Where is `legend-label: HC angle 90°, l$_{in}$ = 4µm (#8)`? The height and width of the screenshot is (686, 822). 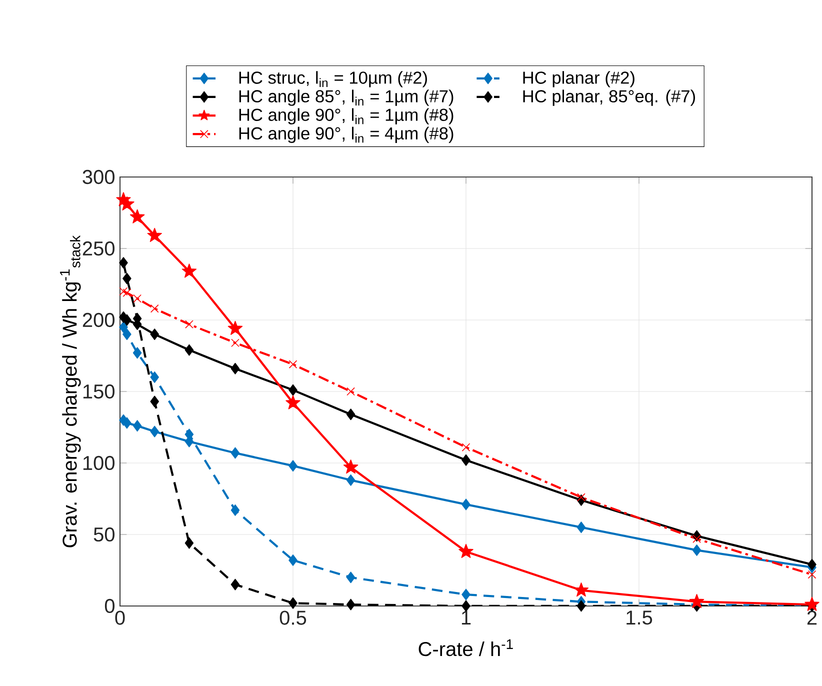 legend-label: HC angle 90°, l$_{in}$ = 4µm (#8) is located at coordinates (346, 134).